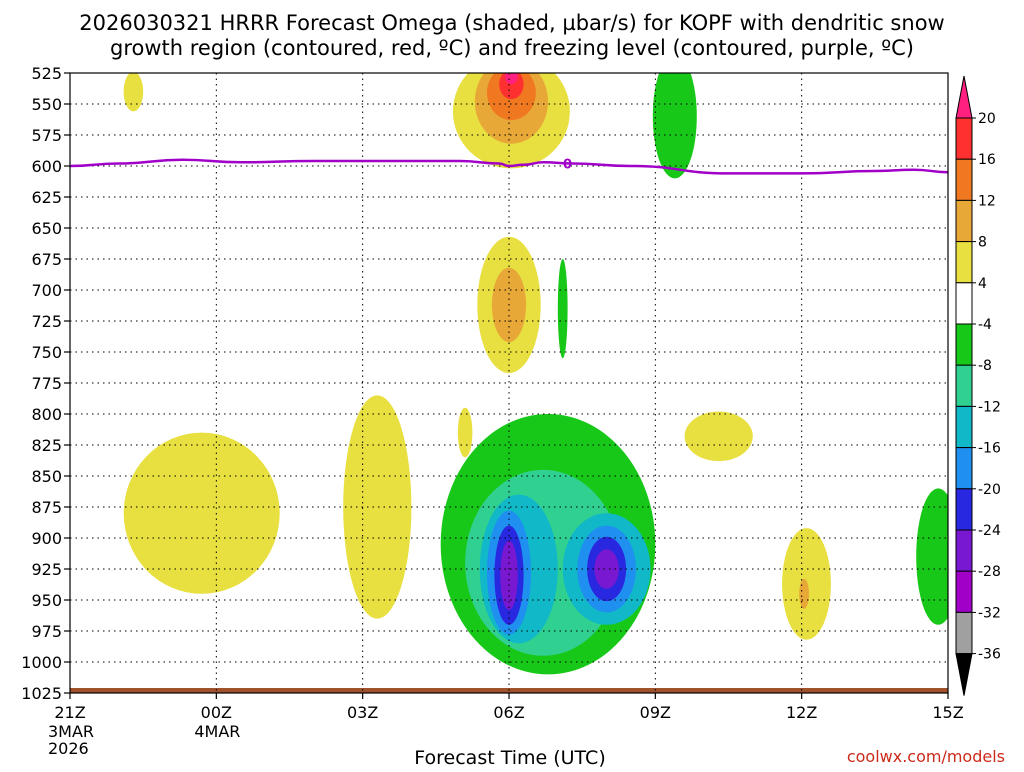  I want to click on colorbar-label-20: 20, so click(987, 119).